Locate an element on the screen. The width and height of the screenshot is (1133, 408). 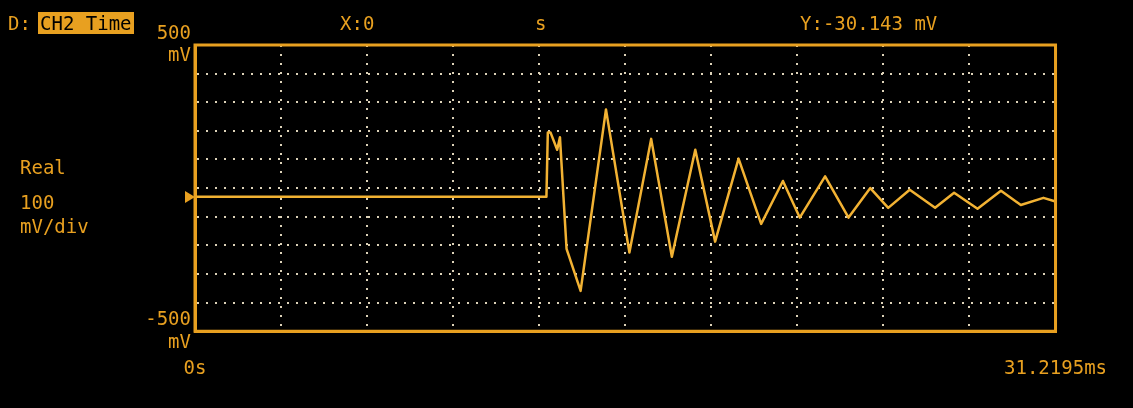
text: s is located at coordinates (541, 23).